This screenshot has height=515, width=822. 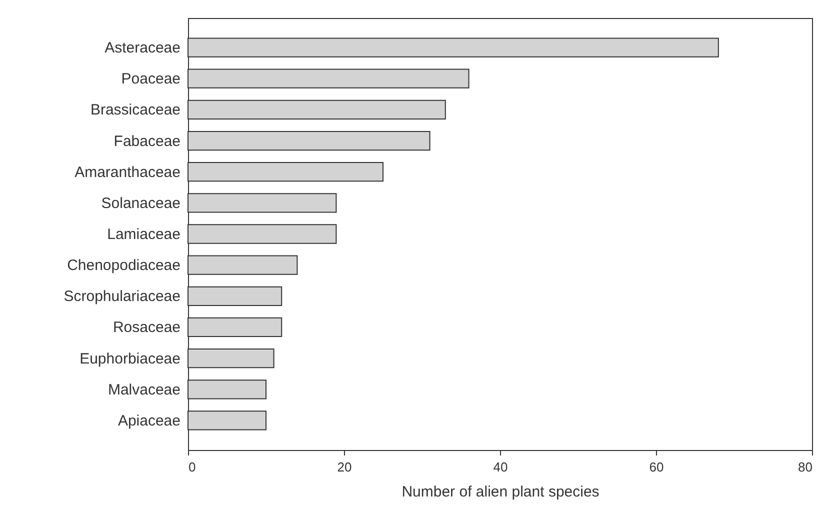 I want to click on x-axis-title: Number of alien plant species, so click(x=501, y=492).